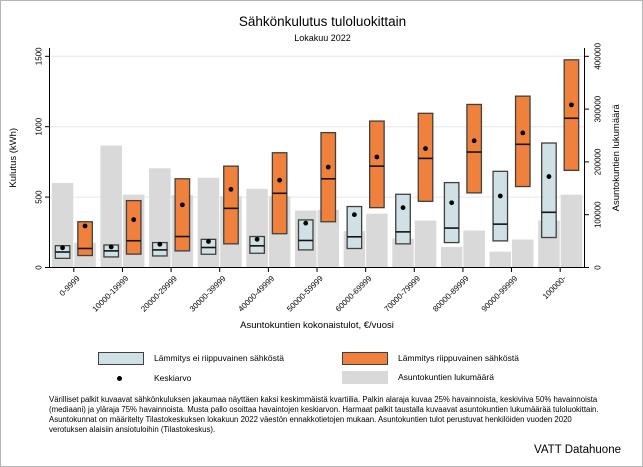  What do you see at coordinates (354, 294) in the screenshot?
I see `x-tick-label: 60000-69999` at bounding box center [354, 294].